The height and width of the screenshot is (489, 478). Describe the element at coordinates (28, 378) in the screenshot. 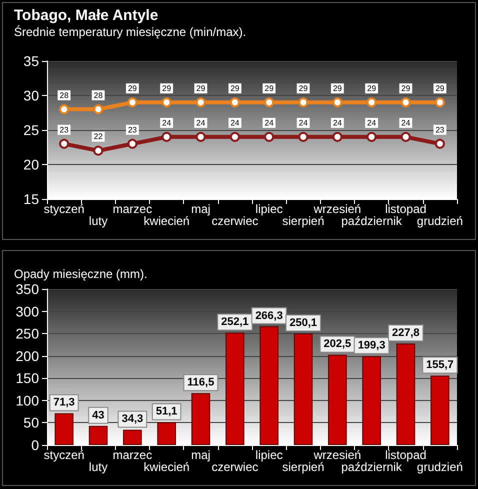

I see `y-tick-label: 150` at that location.